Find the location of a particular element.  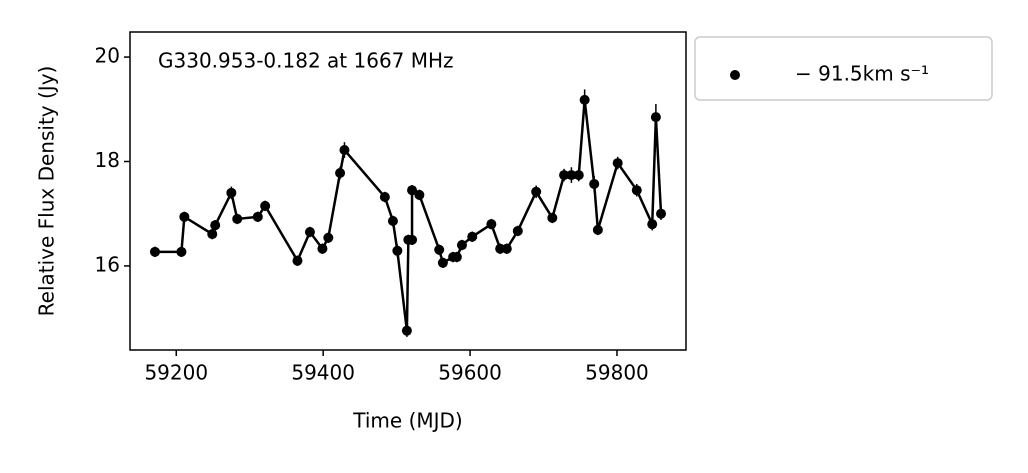

y-tick-label: 18 is located at coordinates (107, 160).